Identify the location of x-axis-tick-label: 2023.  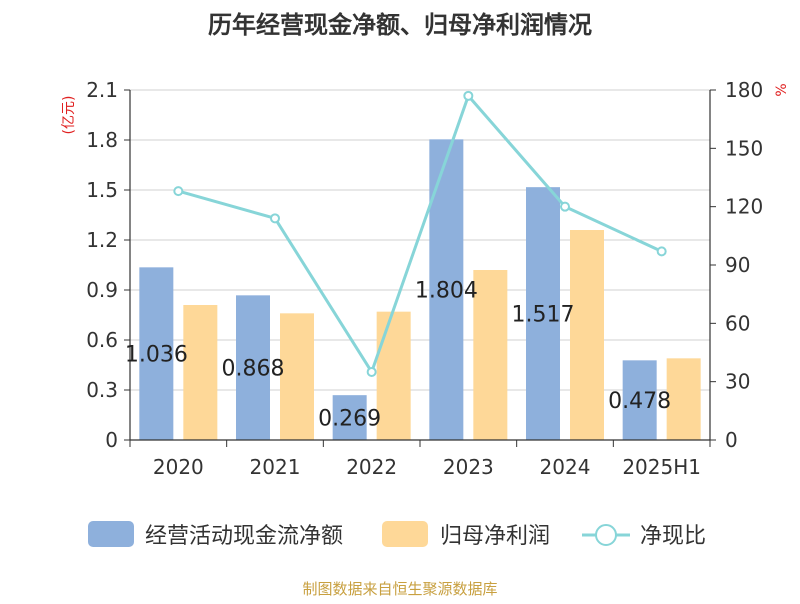
(468, 467).